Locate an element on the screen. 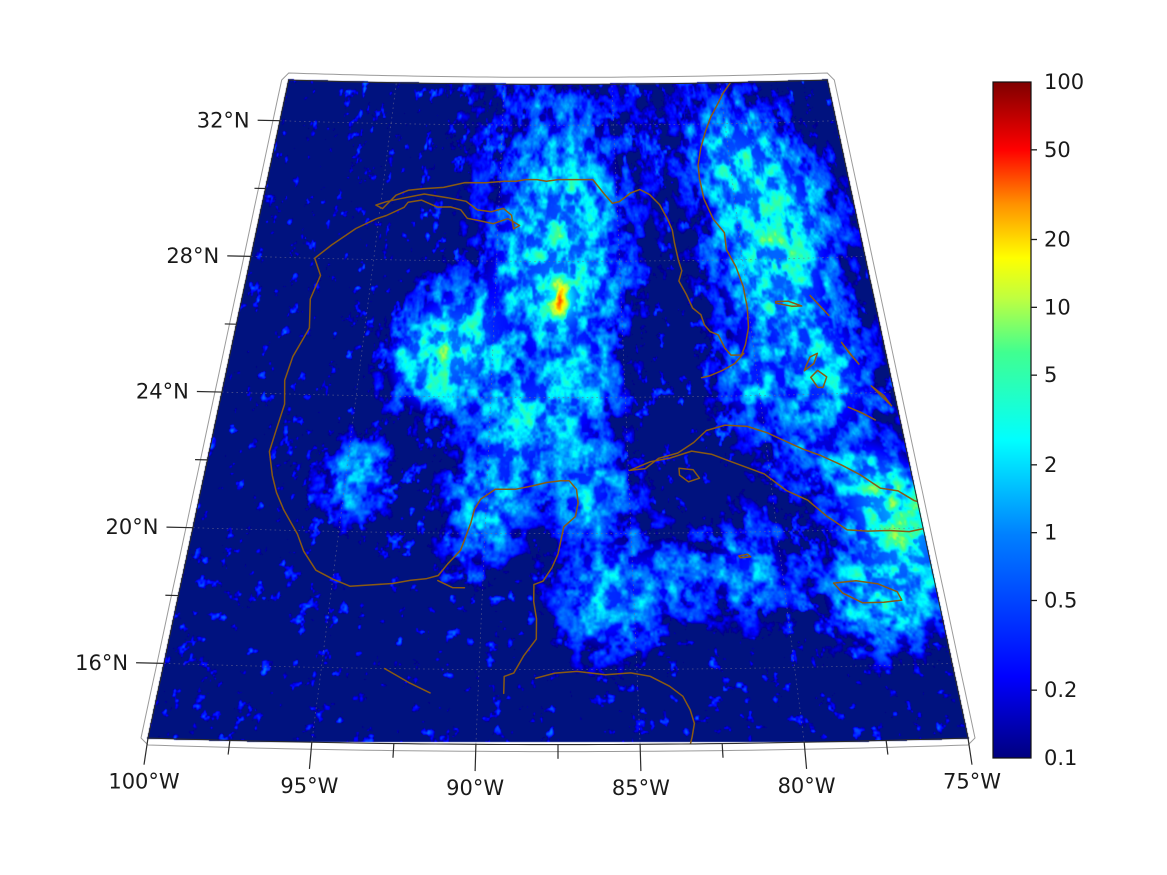 This screenshot has width=1167, height=875. y-tick-label: 24°N is located at coordinates (162, 392).